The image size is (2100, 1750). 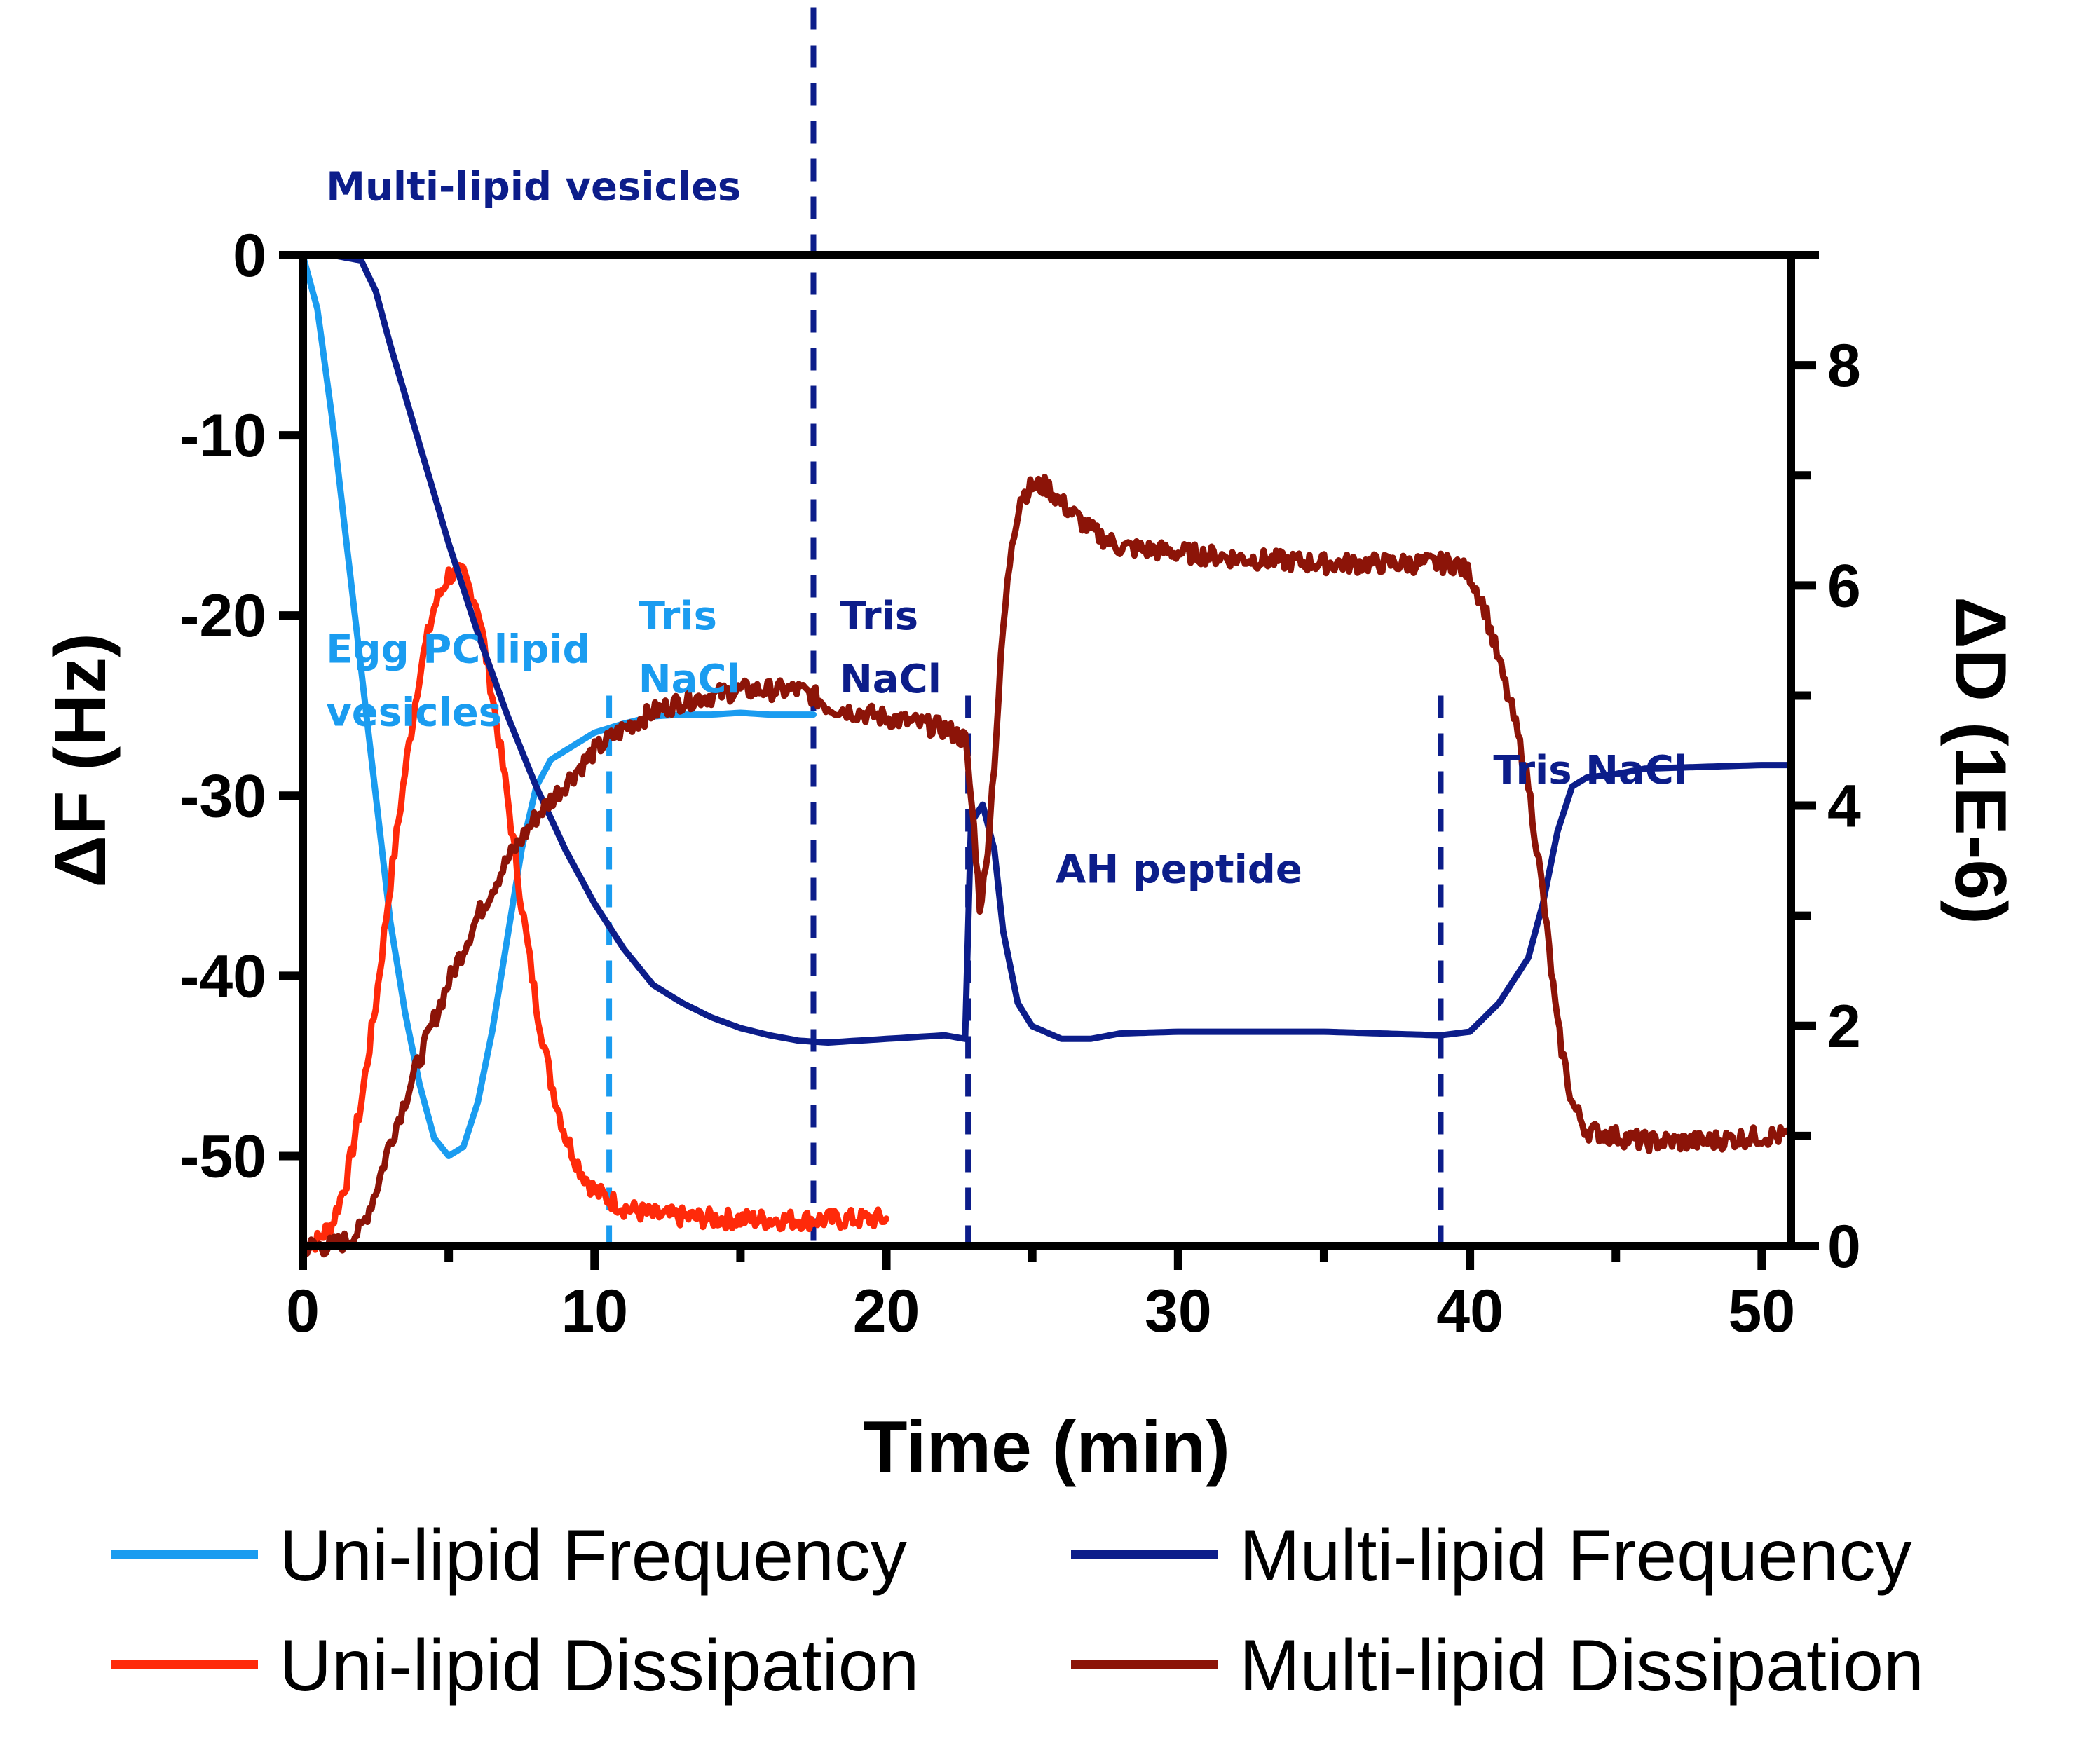 I want to click on y-right-tick-label: 8, so click(x=1844, y=365).